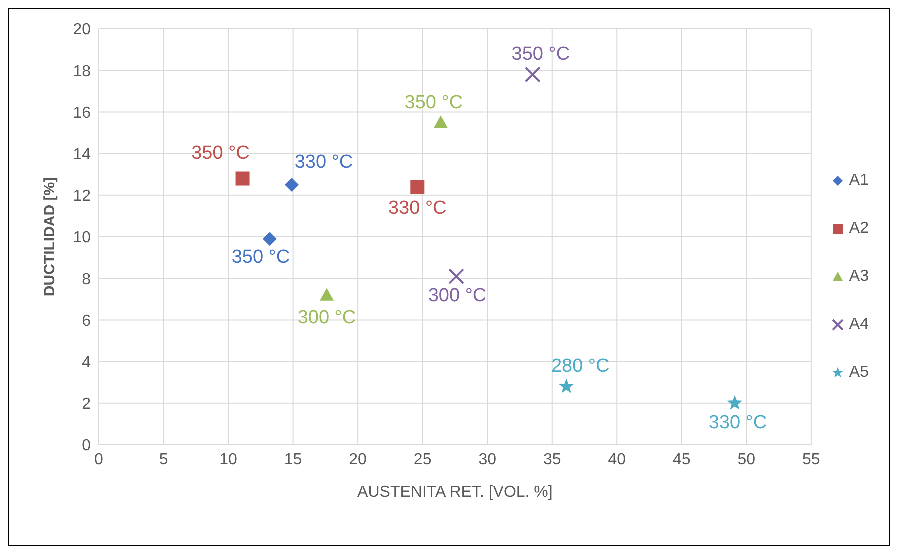  Describe the element at coordinates (859, 229) in the screenshot. I see `legend-label: A2` at that location.